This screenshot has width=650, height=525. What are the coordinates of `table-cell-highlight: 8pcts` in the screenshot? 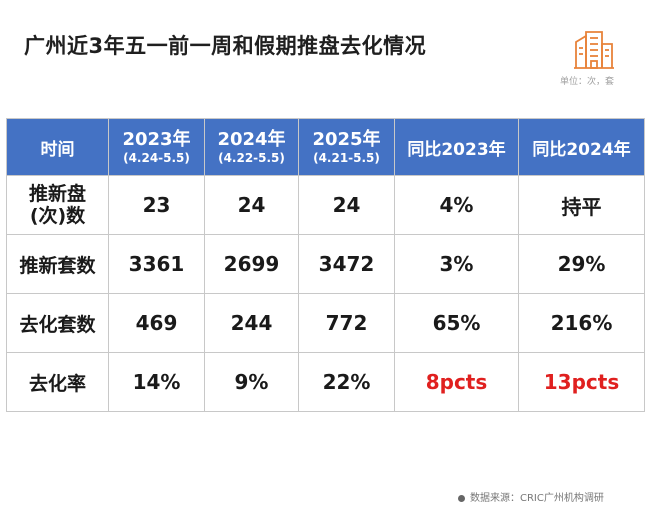 It's located at (456, 382).